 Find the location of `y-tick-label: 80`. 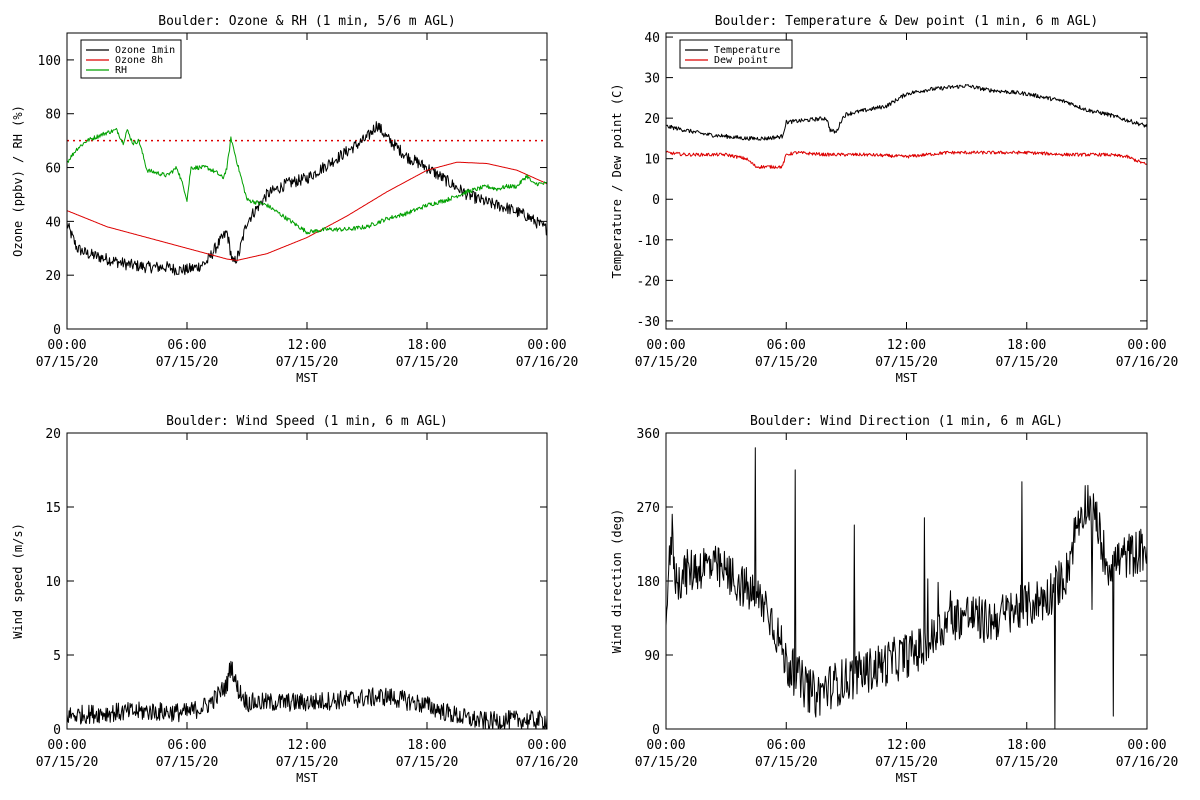

y-tick-label: 80 is located at coordinates (53, 115).